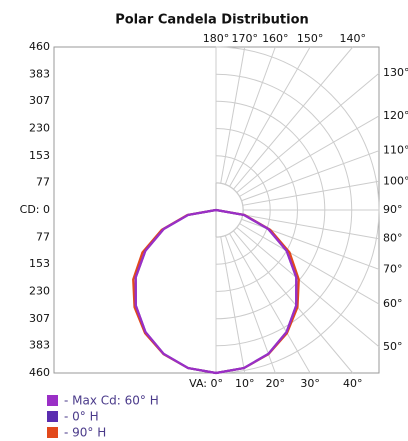 Image resolution: width=408 pixels, height=441 pixels. I want to click on angle-tick-label: 10°, so click(245, 383).